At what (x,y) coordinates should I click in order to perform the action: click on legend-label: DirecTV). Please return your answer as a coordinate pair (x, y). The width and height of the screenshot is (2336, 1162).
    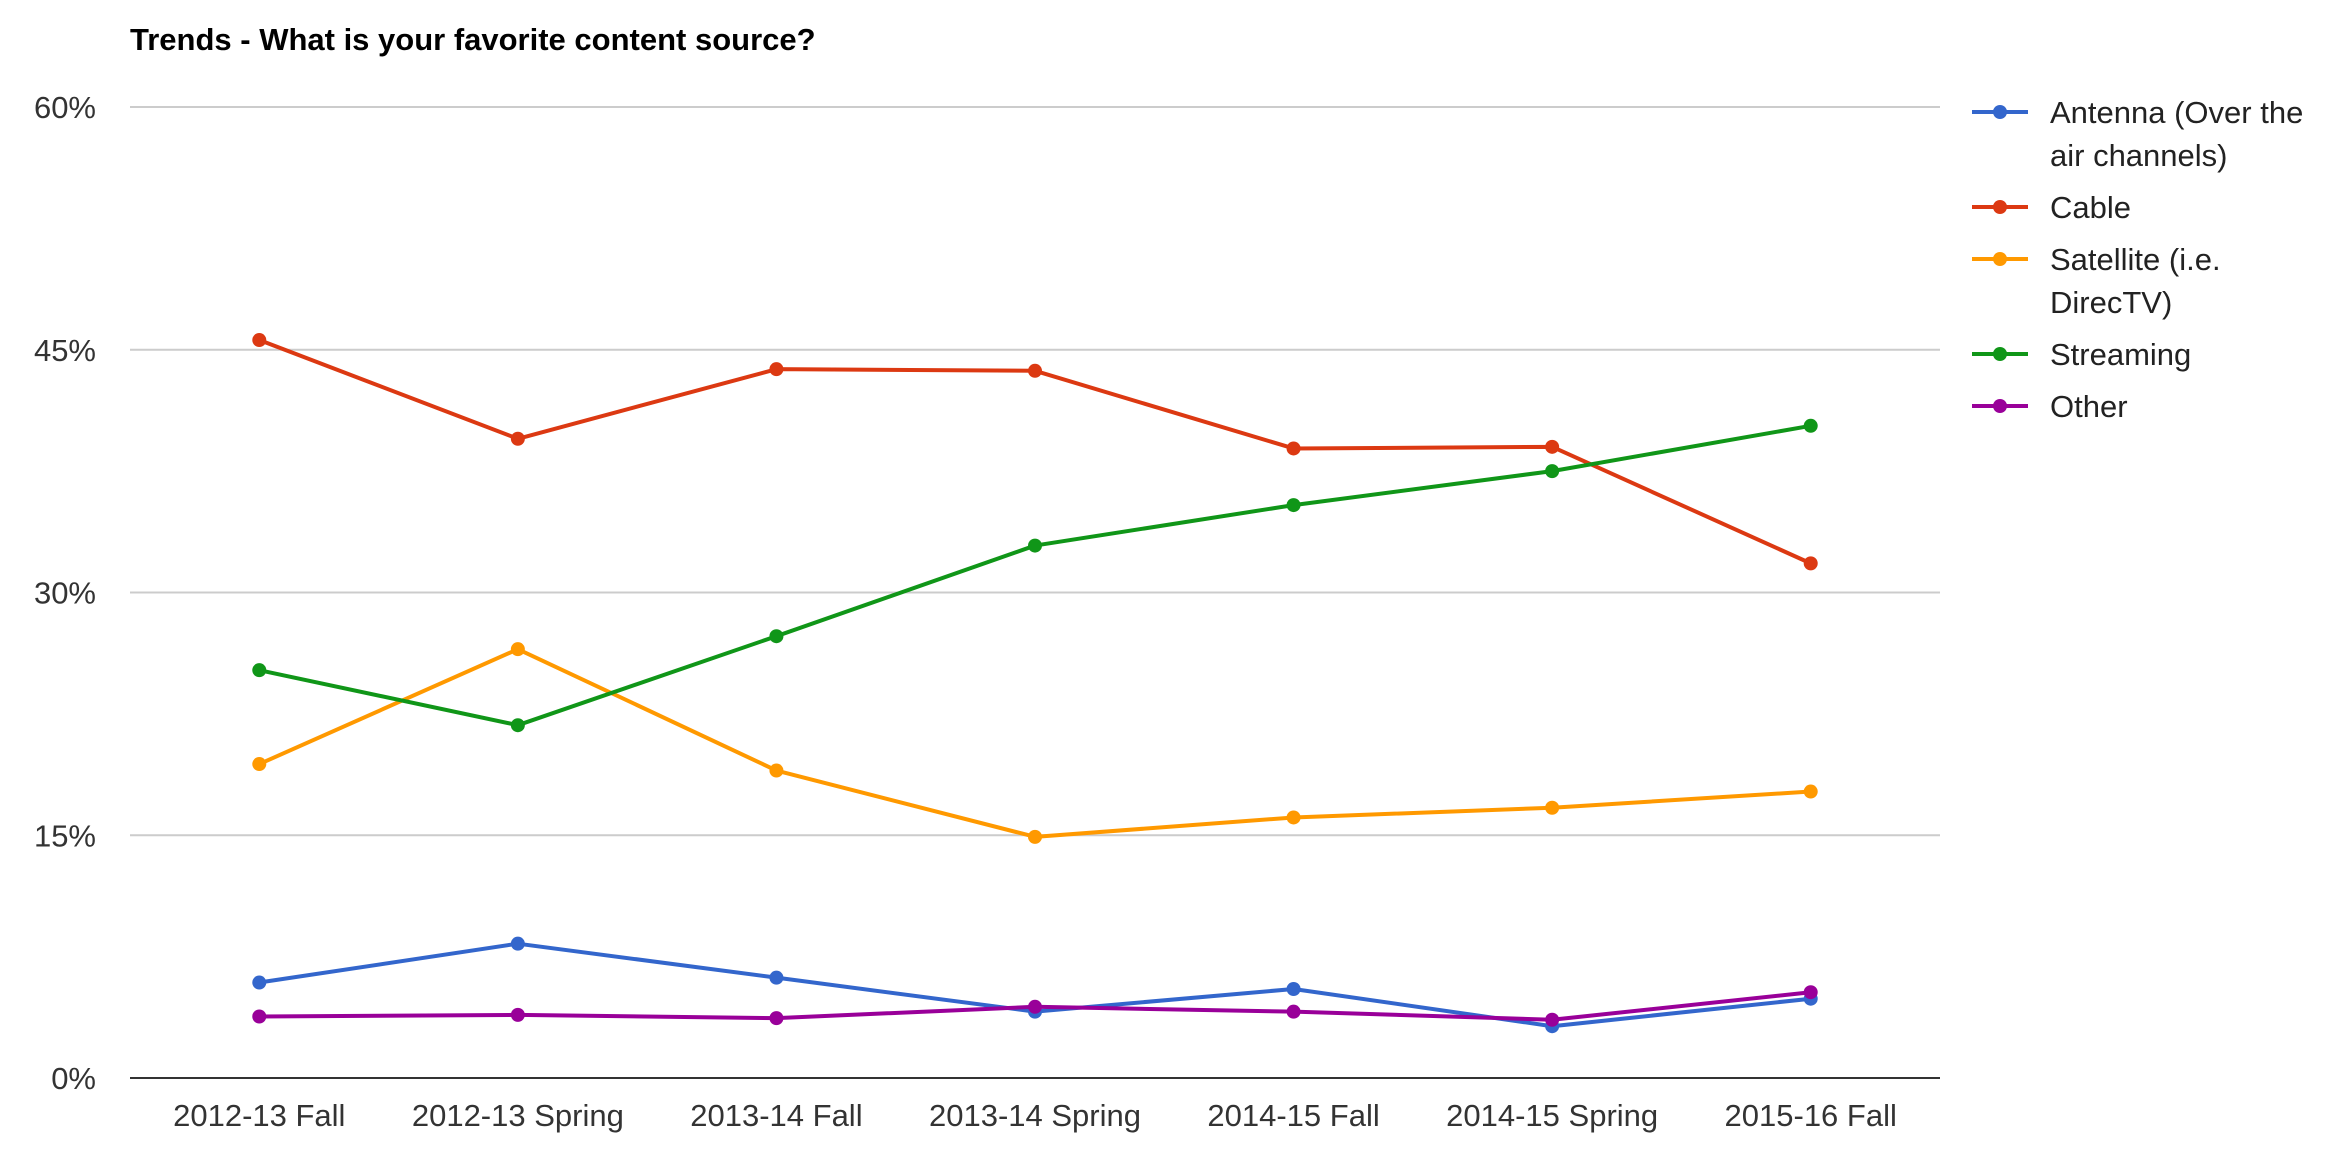
    Looking at the image, I should click on (2111, 302).